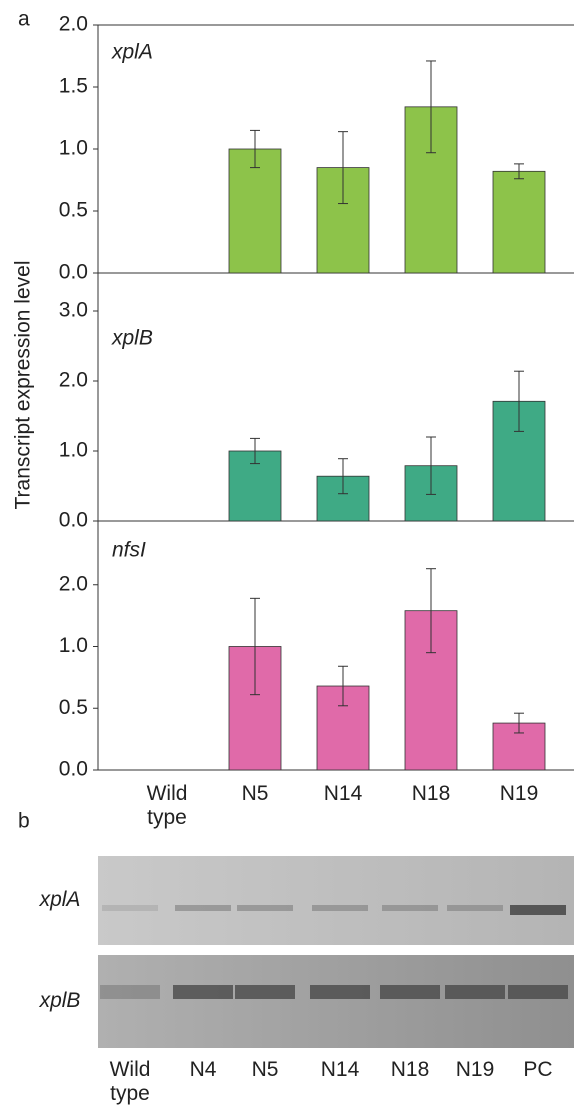  What do you see at coordinates (203, 1069) in the screenshot?
I see `lane-label: N4` at bounding box center [203, 1069].